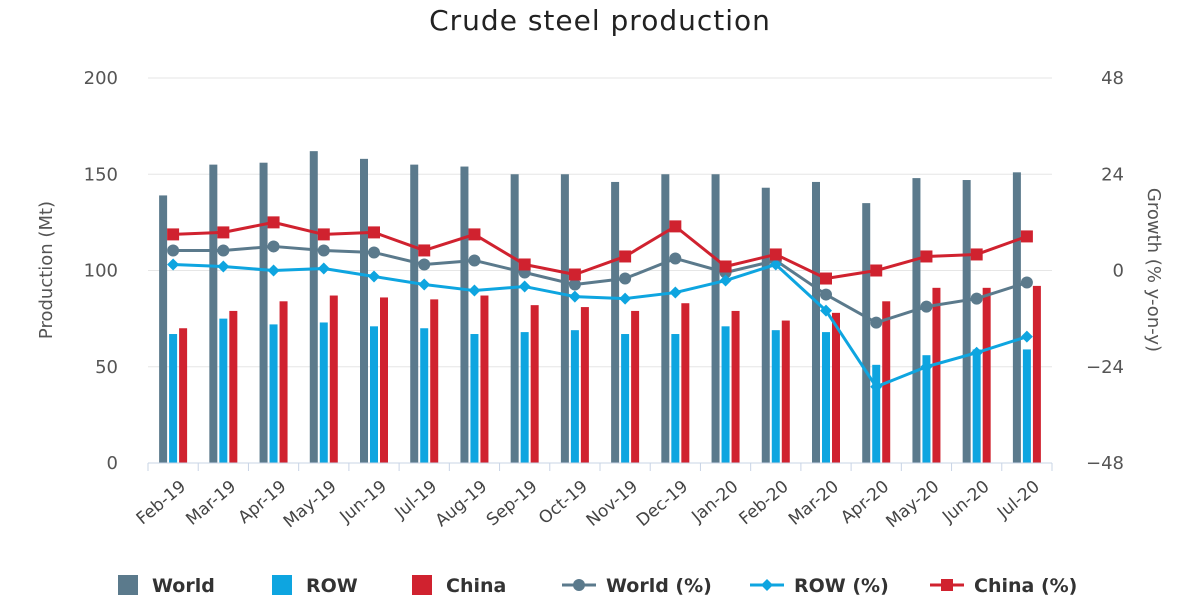 This screenshot has height=600, width=1200. I want to click on line-china-pct, so click(600, 250).